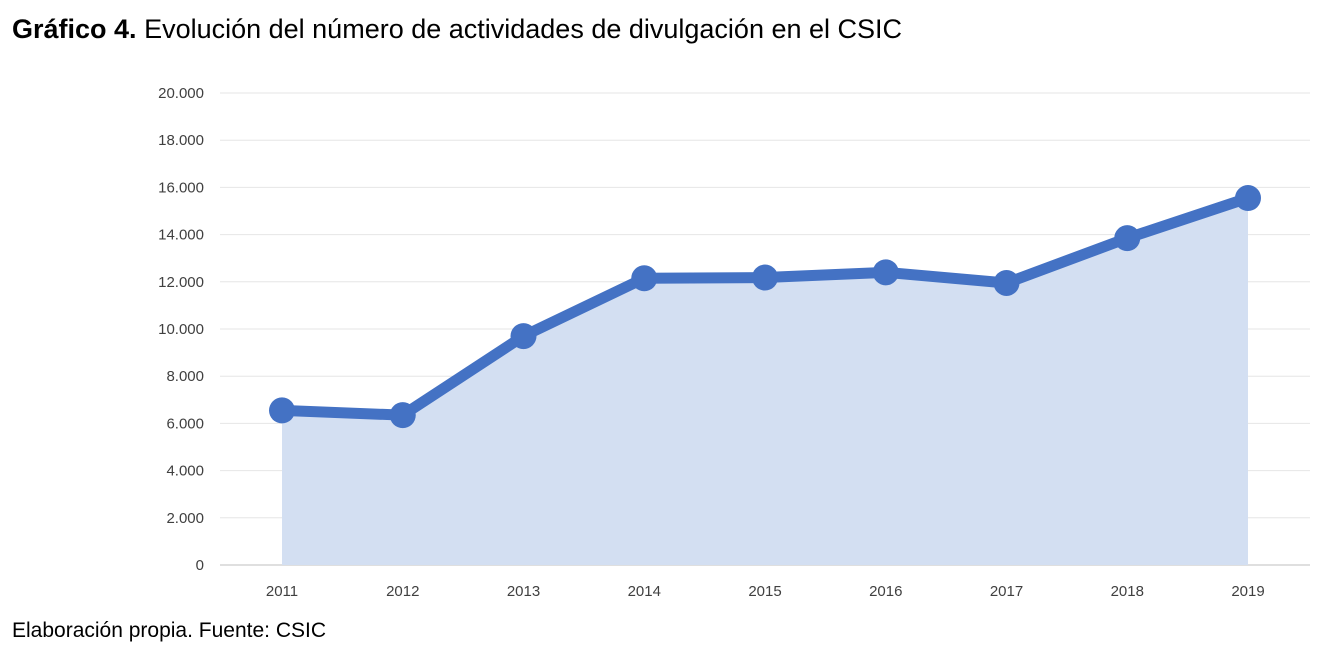  Describe the element at coordinates (185, 471) in the screenshot. I see `y-tick-label: 4.000` at that location.